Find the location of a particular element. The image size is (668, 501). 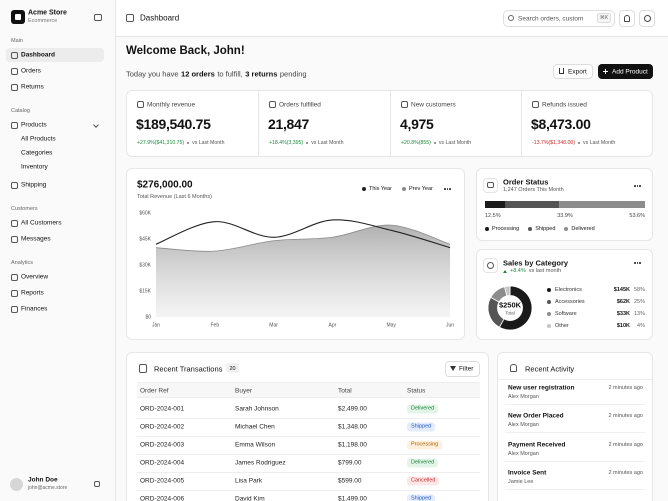

activity-item-title: New user registration is located at coordinates (541, 387).